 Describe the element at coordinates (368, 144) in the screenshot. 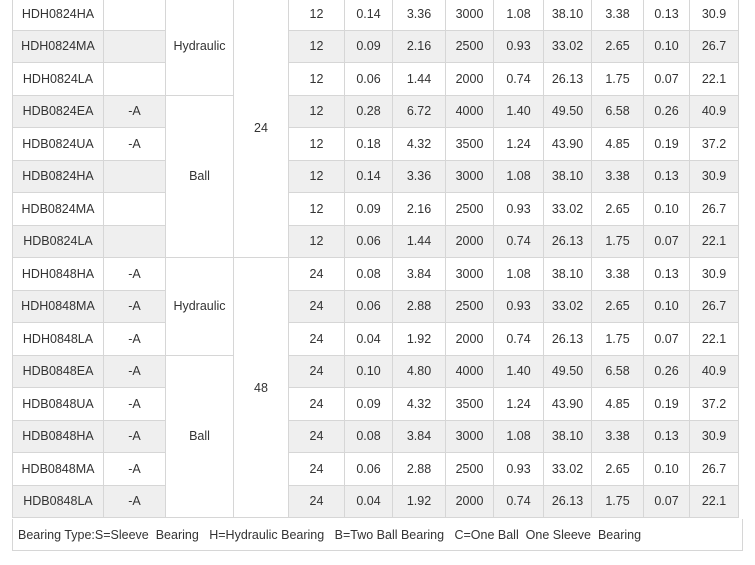

I see `current-cell: 0.18` at that location.